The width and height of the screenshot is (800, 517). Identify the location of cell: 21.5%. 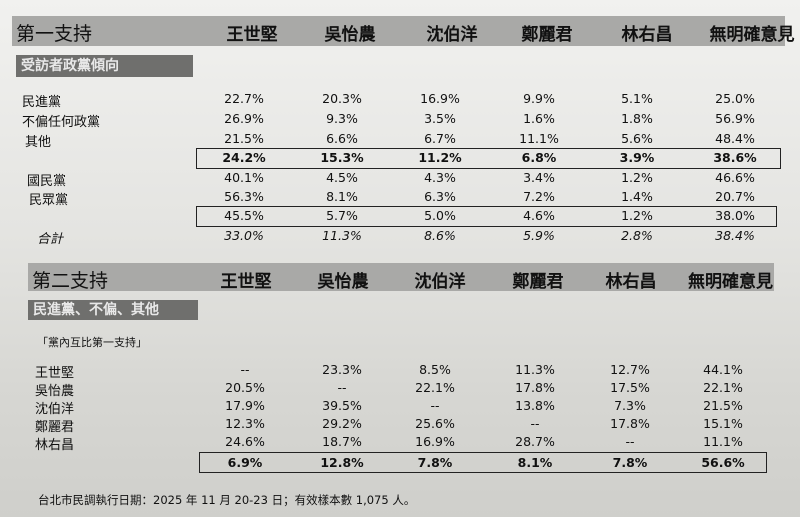
(244, 138).